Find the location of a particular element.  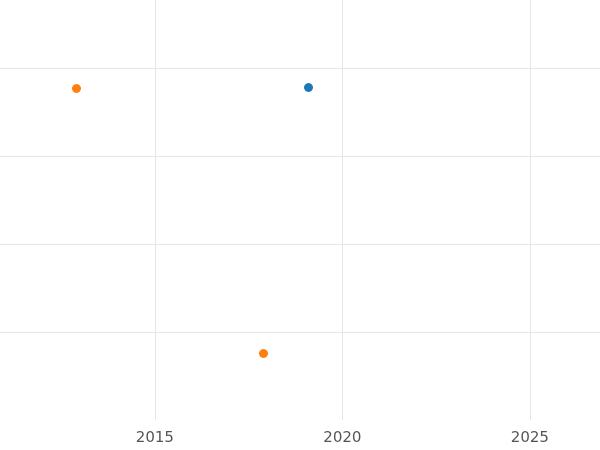

x-tick-label: 2015 is located at coordinates (154, 437).